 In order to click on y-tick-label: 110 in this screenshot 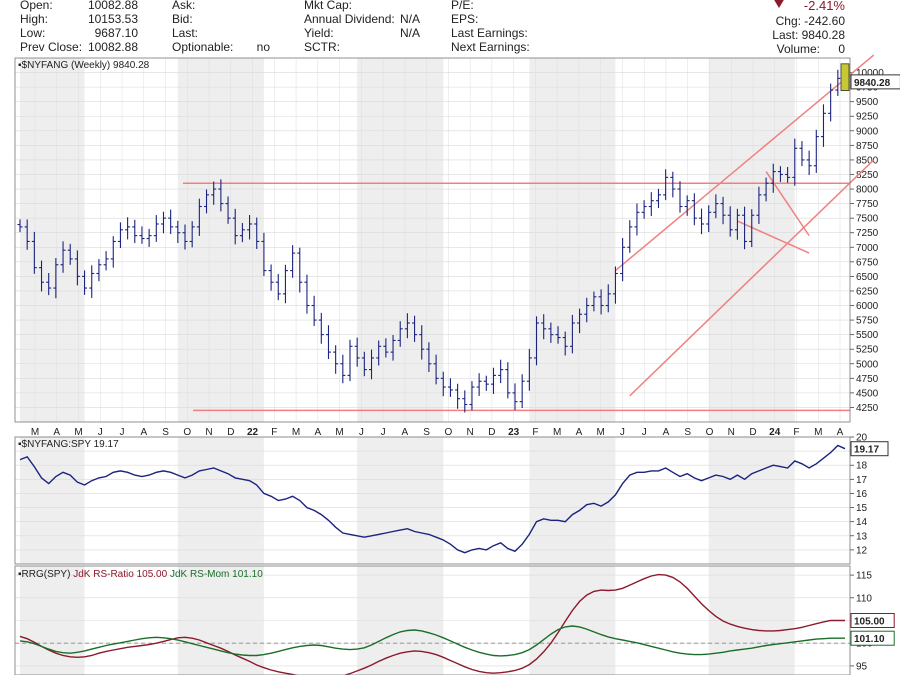, I will do `click(864, 598)`.